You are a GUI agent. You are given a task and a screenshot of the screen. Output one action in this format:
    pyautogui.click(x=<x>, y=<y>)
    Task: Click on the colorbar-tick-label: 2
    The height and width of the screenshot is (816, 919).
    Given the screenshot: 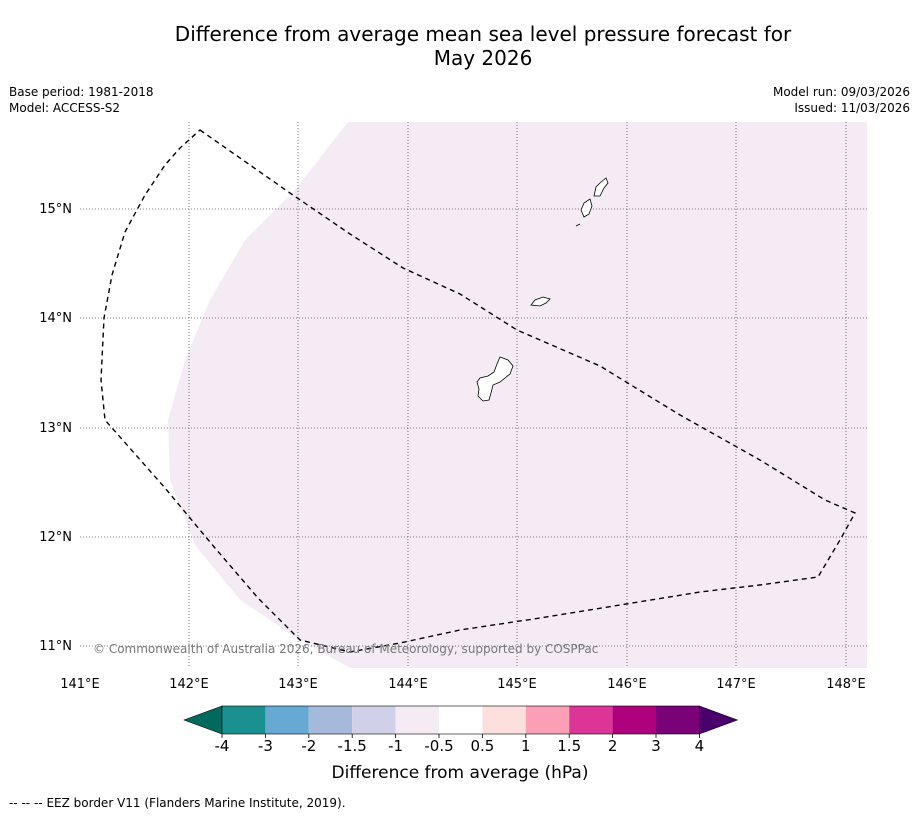 What is the action you would take?
    pyautogui.click(x=613, y=746)
    